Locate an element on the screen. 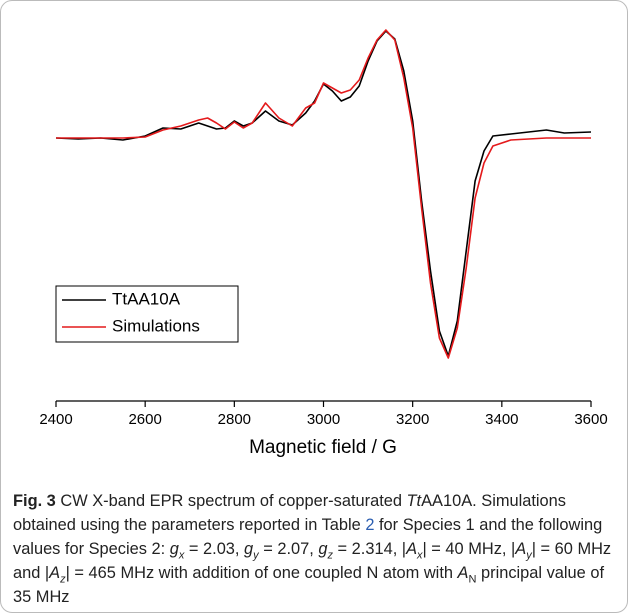 The height and width of the screenshot is (615, 630). legend-label: TtAA10A is located at coordinates (146, 298).